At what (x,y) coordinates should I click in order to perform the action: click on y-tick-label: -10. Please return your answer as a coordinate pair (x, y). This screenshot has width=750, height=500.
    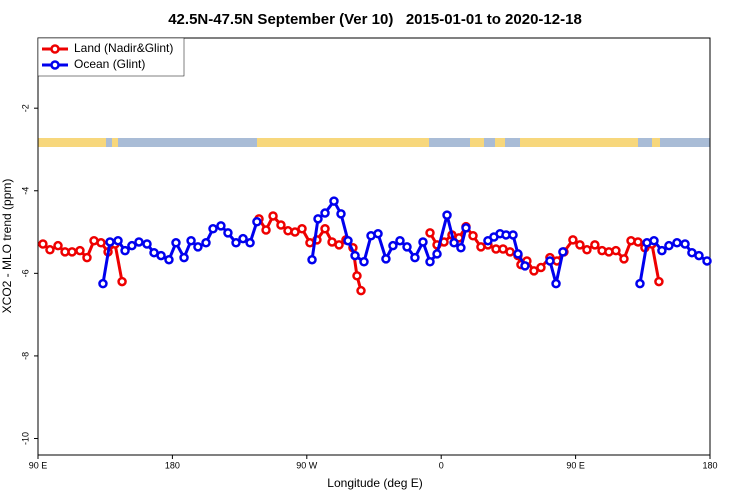
    Looking at the image, I should click on (25, 438).